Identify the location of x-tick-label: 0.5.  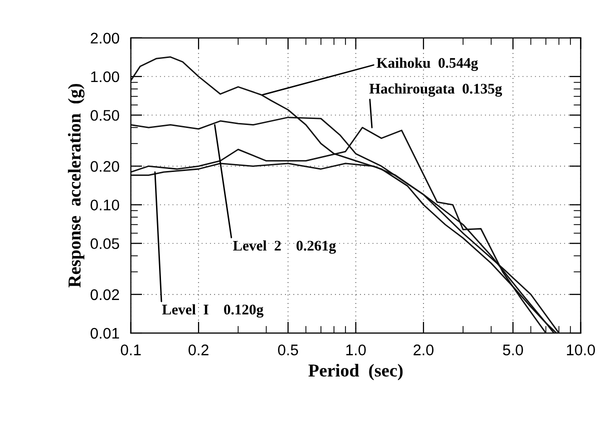
(288, 350).